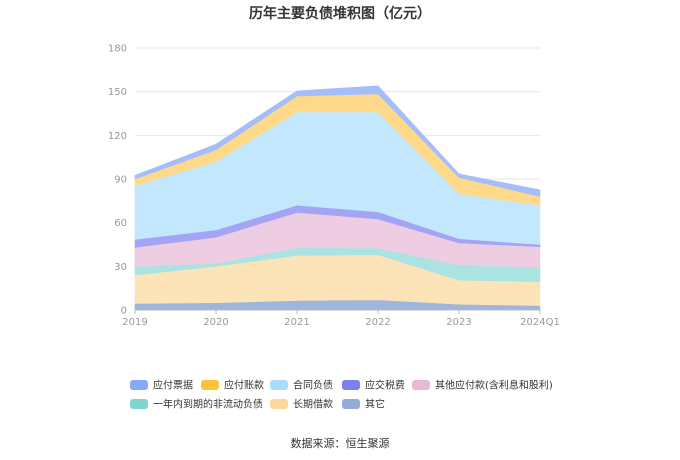 This screenshot has width=680, height=460. I want to click on data-source: 数据来源：恒生聚源, so click(340, 443).